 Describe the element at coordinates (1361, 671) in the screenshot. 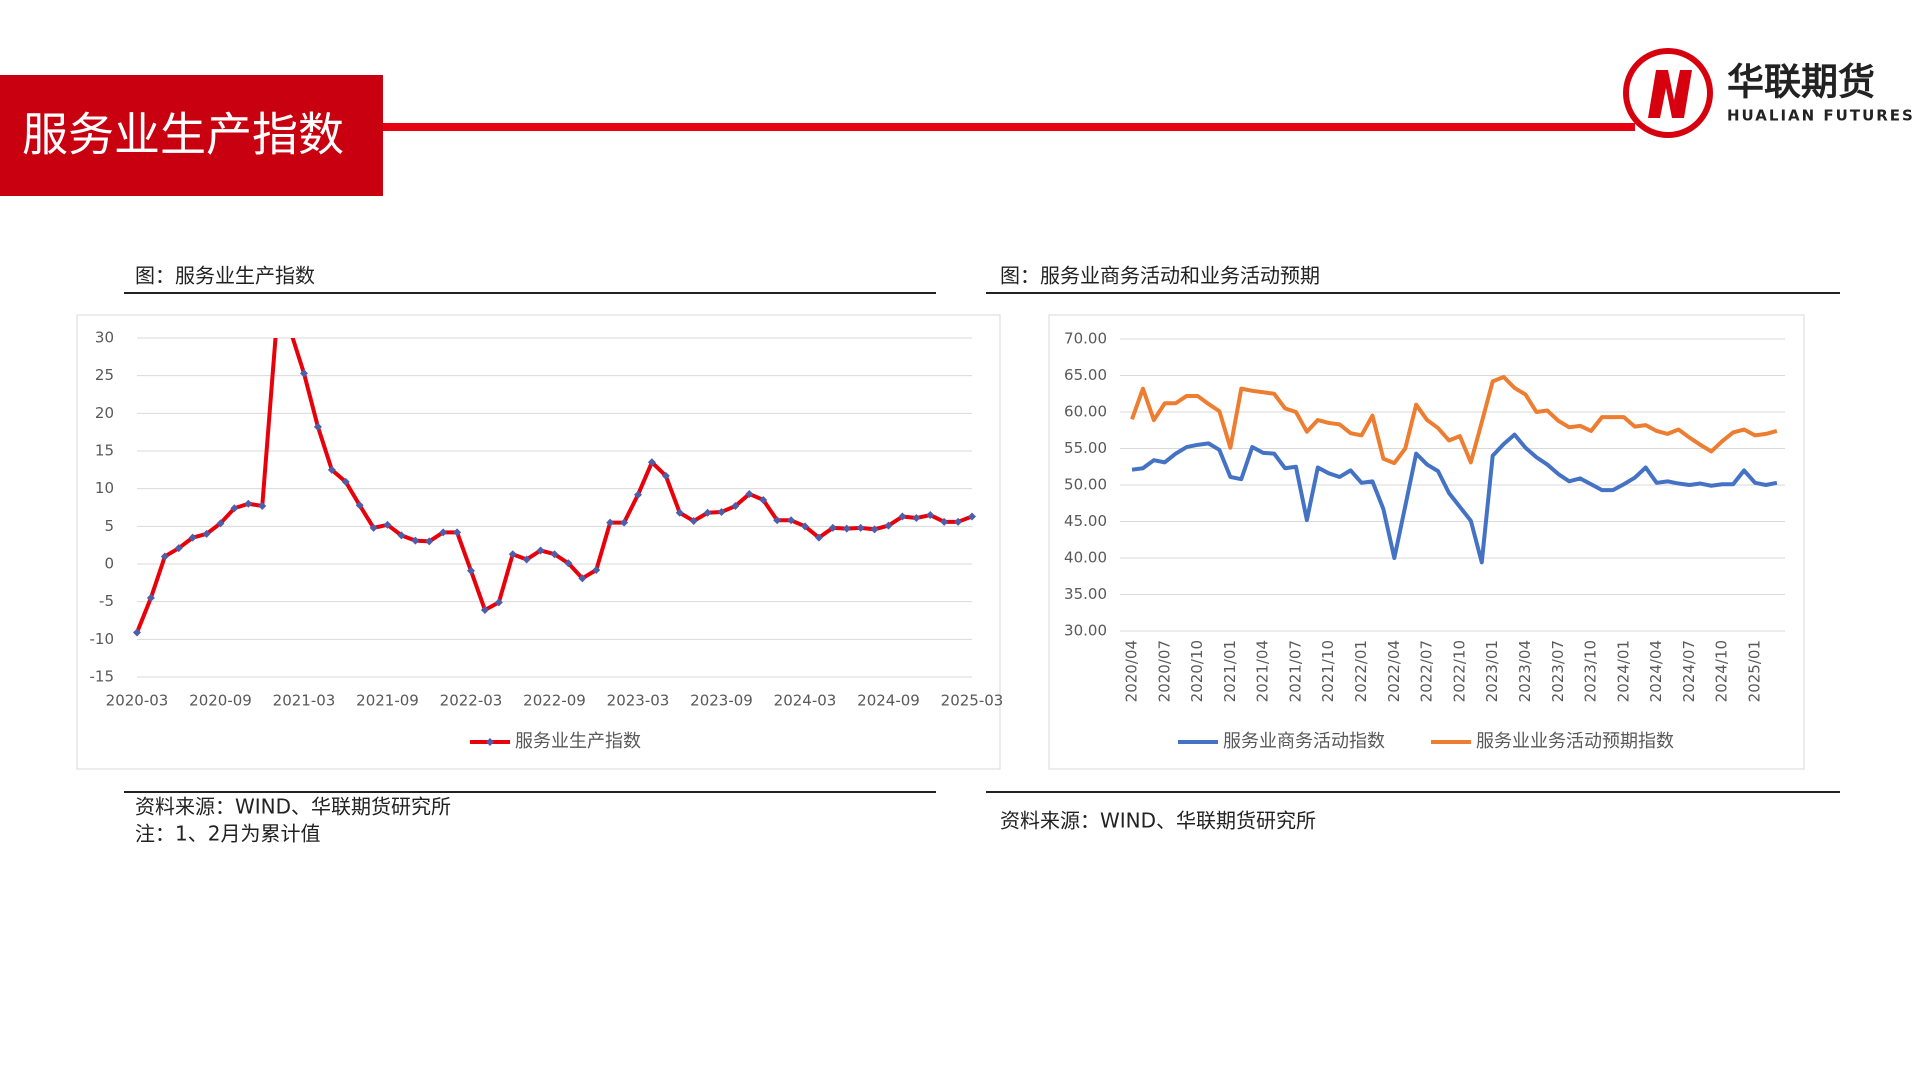

I see `x-tick-label: 2022/01` at that location.